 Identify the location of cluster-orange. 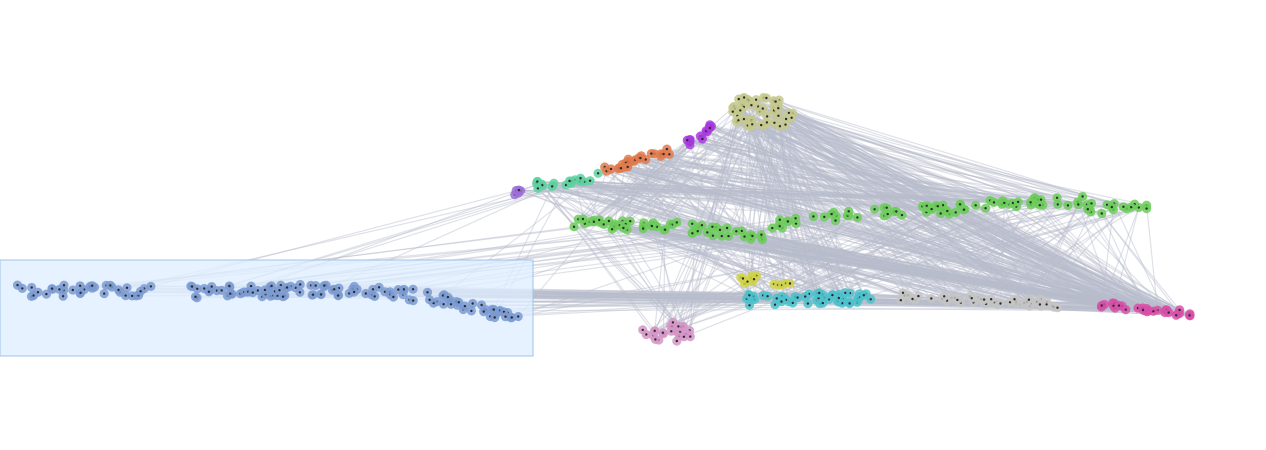
(637, 160).